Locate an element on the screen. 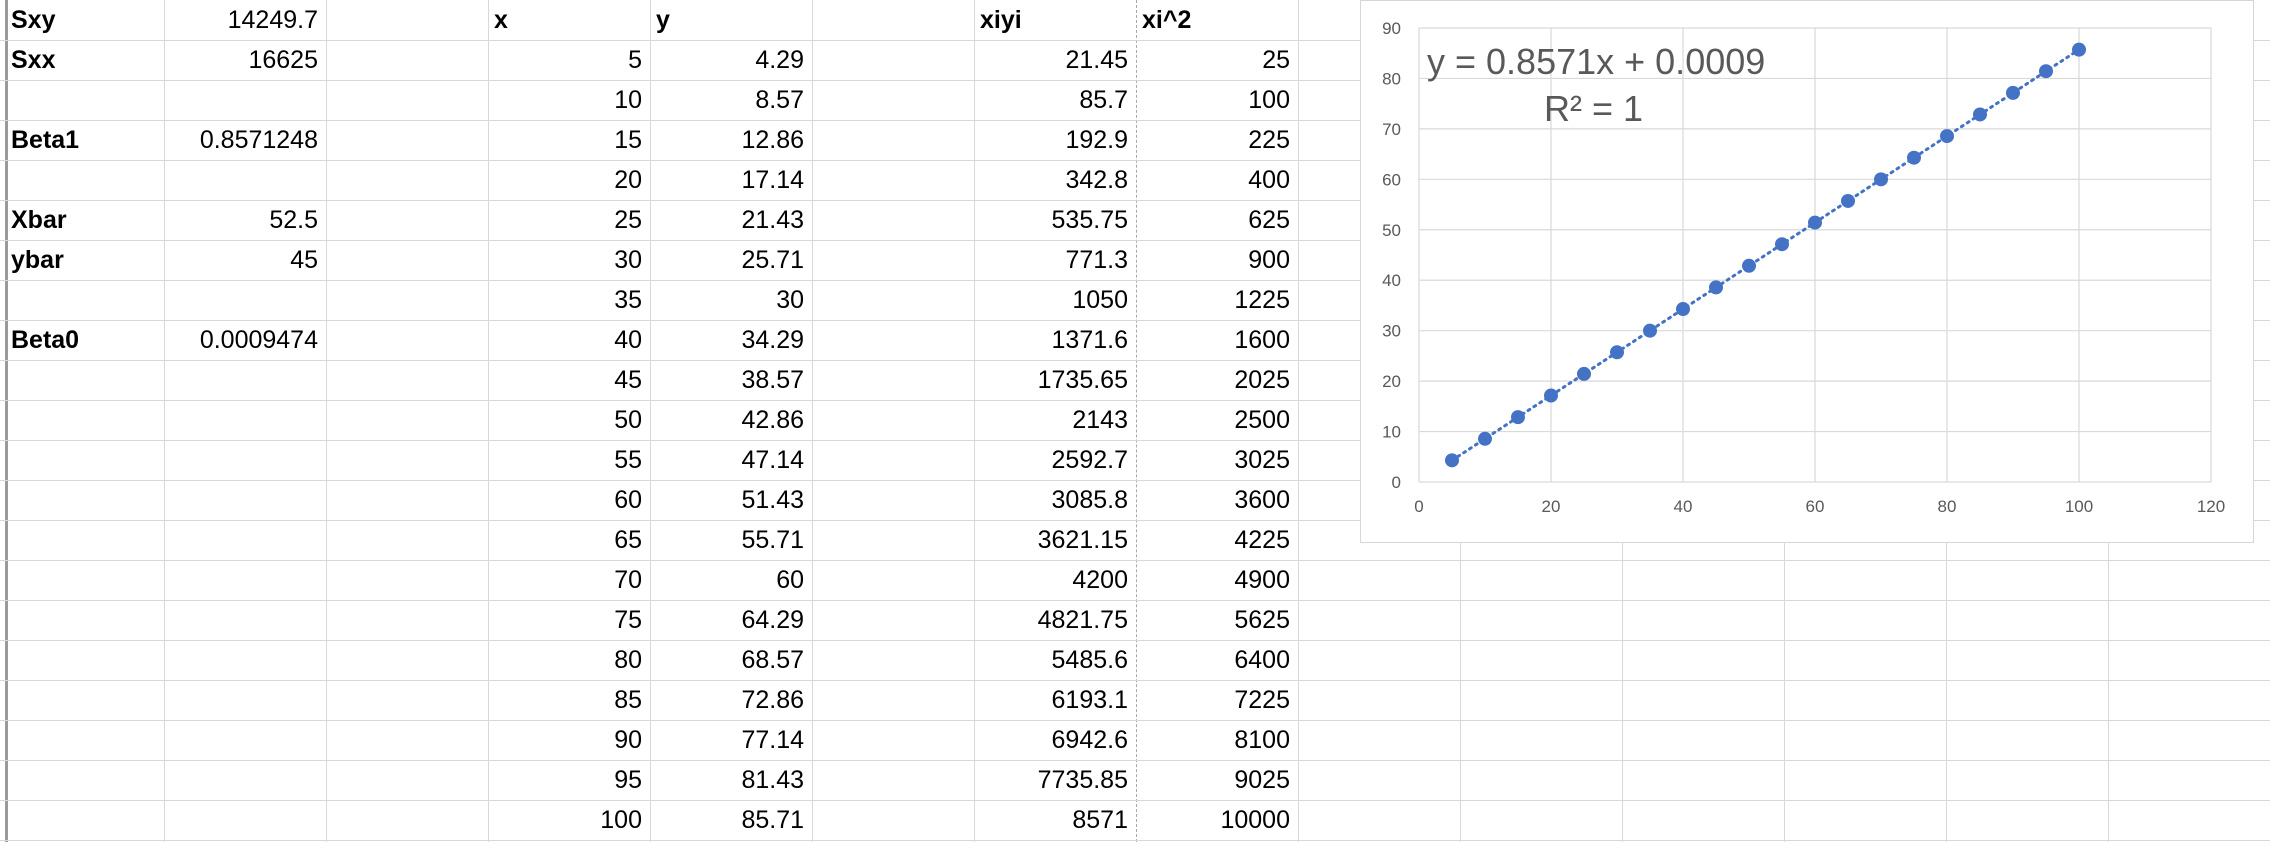 This screenshot has width=2270, height=842. data-cell-xi2: 9025 is located at coordinates (1262, 780).